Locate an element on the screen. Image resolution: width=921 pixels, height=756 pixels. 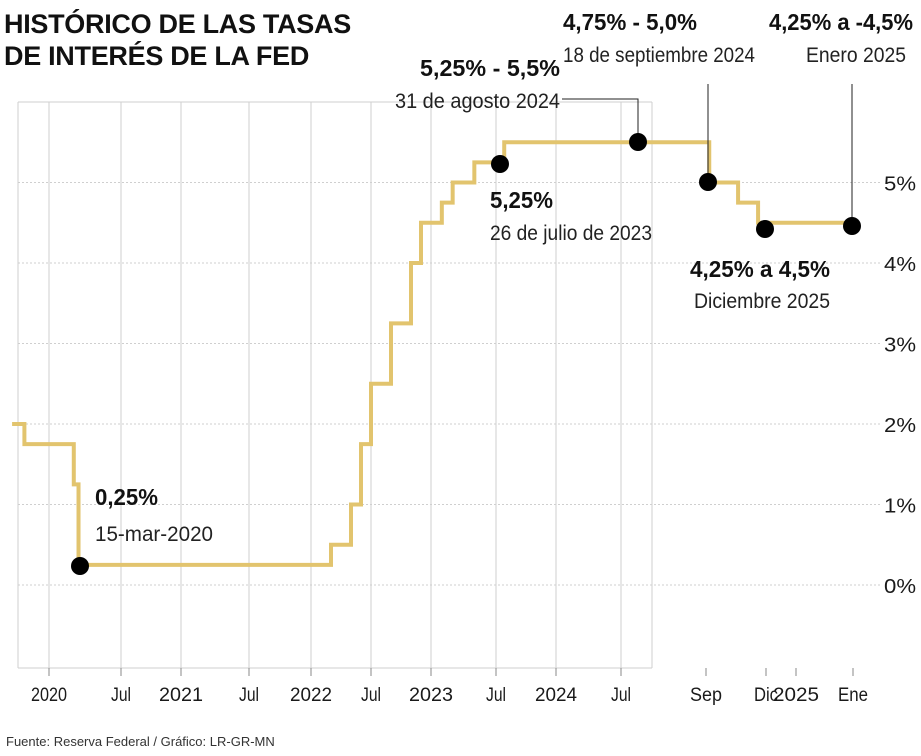
y-tick-label: 4% is located at coordinates (900, 265).